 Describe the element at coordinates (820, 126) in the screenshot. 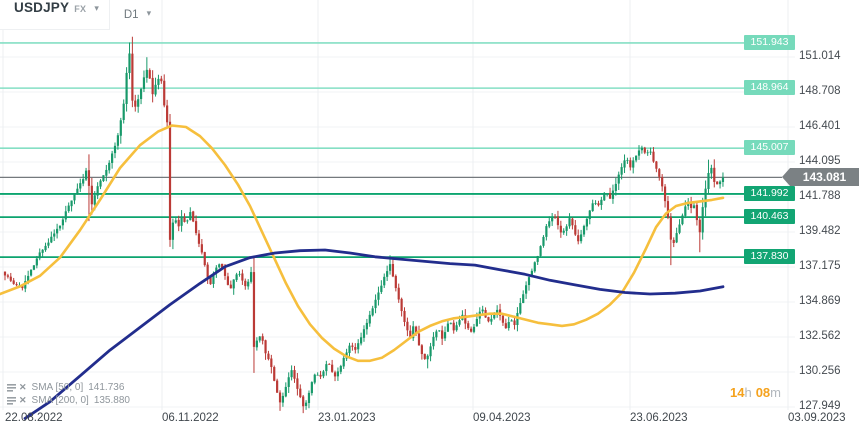

I see `y-axis-price-label: 146.401` at that location.